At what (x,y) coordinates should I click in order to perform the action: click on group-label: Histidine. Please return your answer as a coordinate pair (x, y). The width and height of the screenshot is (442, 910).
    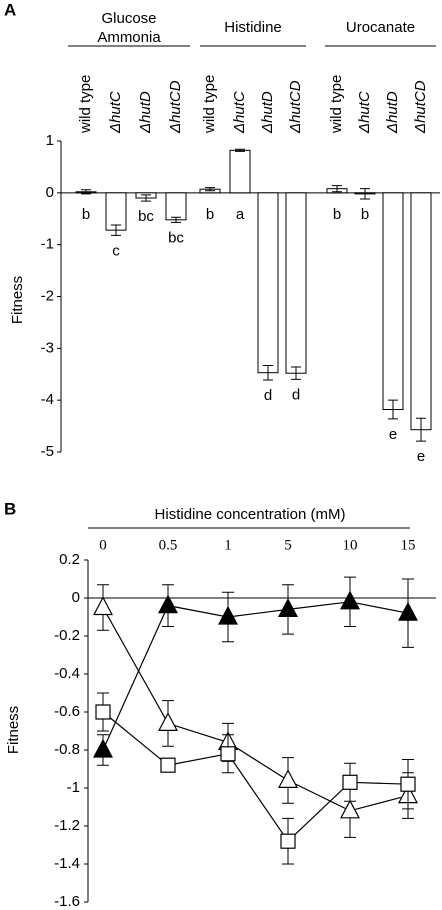
    Looking at the image, I should click on (253, 27).